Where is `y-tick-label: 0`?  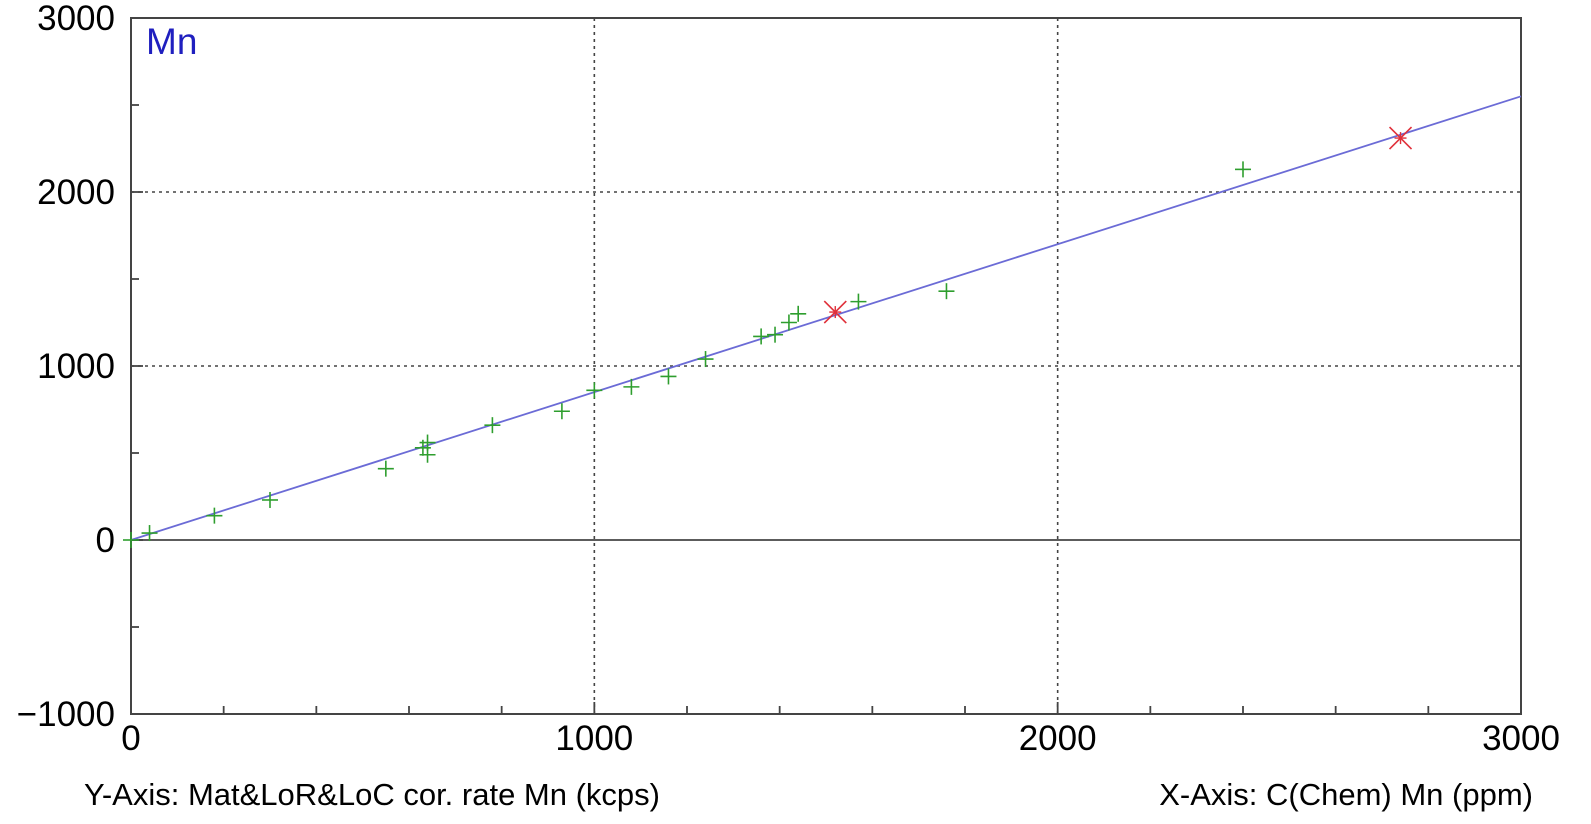
y-tick-label: 0 is located at coordinates (105, 540).